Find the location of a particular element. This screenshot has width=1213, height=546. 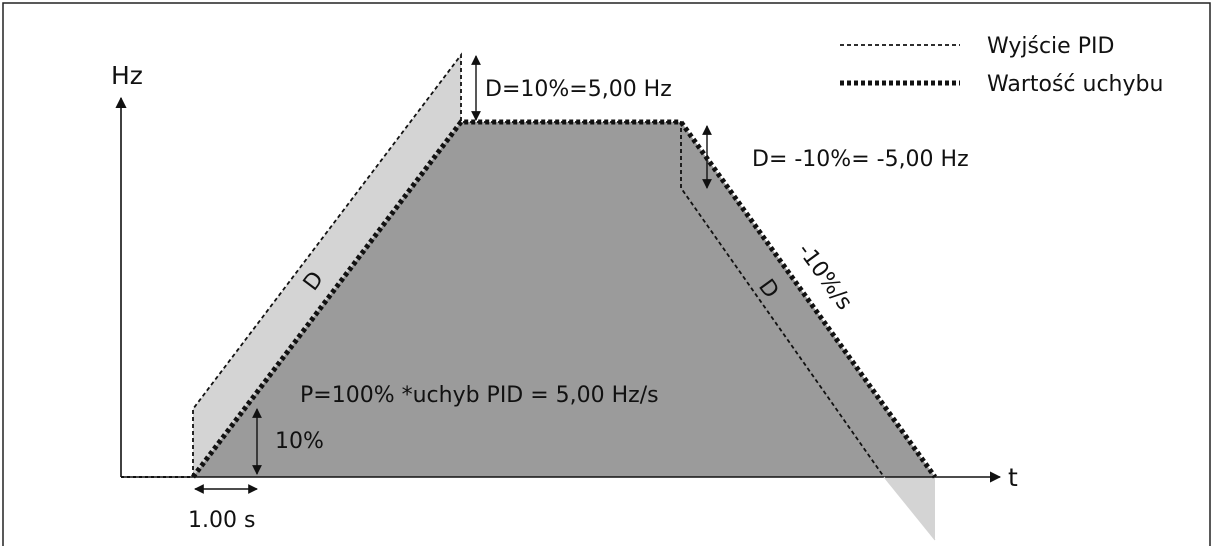

x-axis-label: t is located at coordinates (1013, 477).